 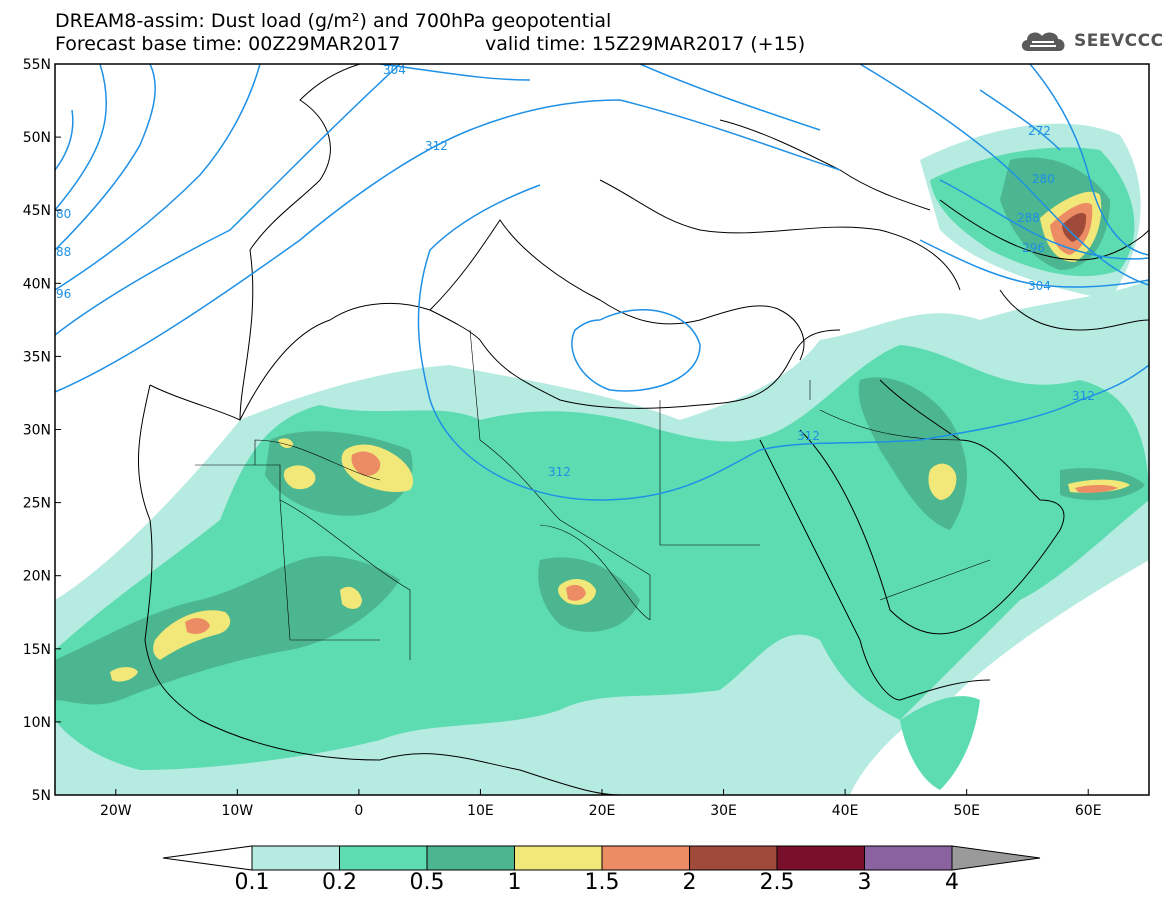 I want to click on lon-tick-label: 10E, so click(x=480, y=811).